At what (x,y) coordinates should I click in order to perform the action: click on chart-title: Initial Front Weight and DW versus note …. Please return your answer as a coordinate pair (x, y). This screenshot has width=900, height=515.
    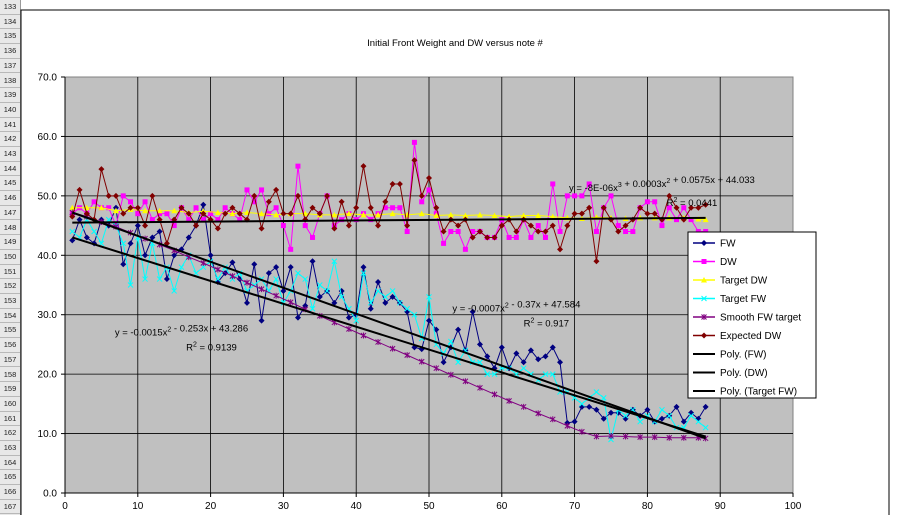
    Looking at the image, I should click on (455, 43).